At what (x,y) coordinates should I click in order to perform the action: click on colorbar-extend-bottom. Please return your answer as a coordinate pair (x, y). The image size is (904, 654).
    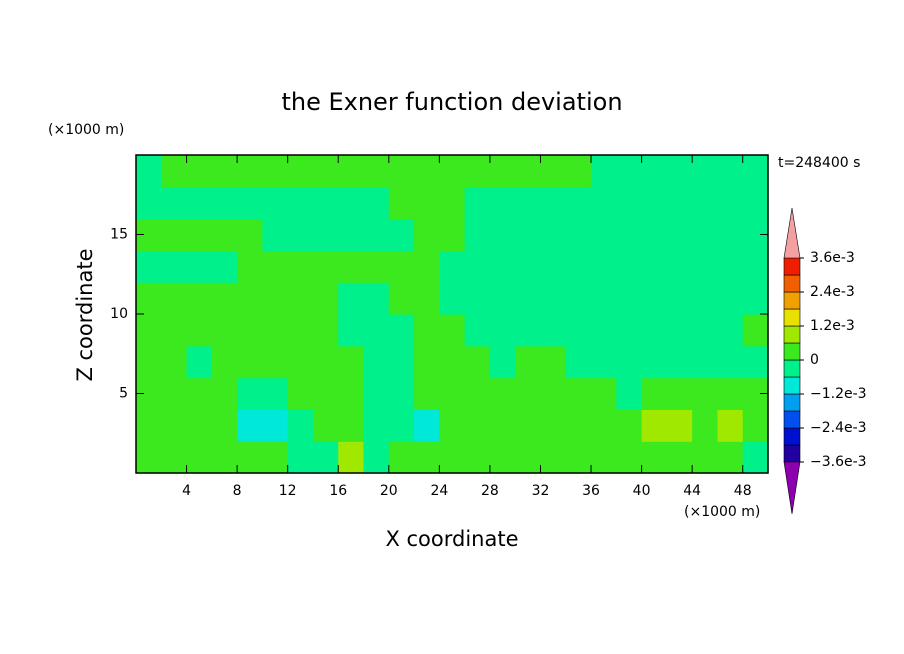
    Looking at the image, I should click on (792, 488).